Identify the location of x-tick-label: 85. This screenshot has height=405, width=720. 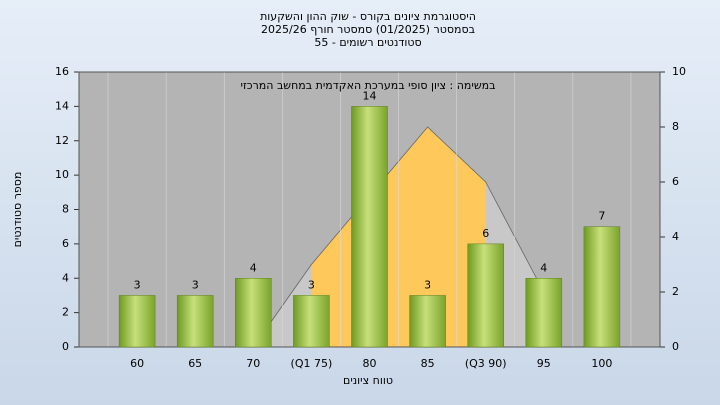
(428, 363).